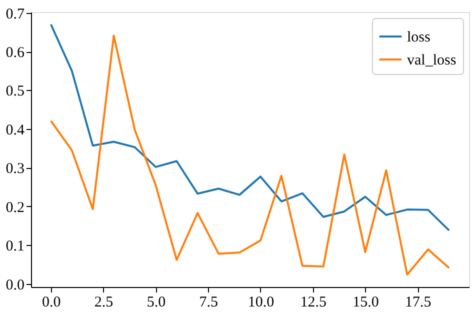  Describe the element at coordinates (208, 302) in the screenshot. I see `x-tick-label: 7.5` at that location.